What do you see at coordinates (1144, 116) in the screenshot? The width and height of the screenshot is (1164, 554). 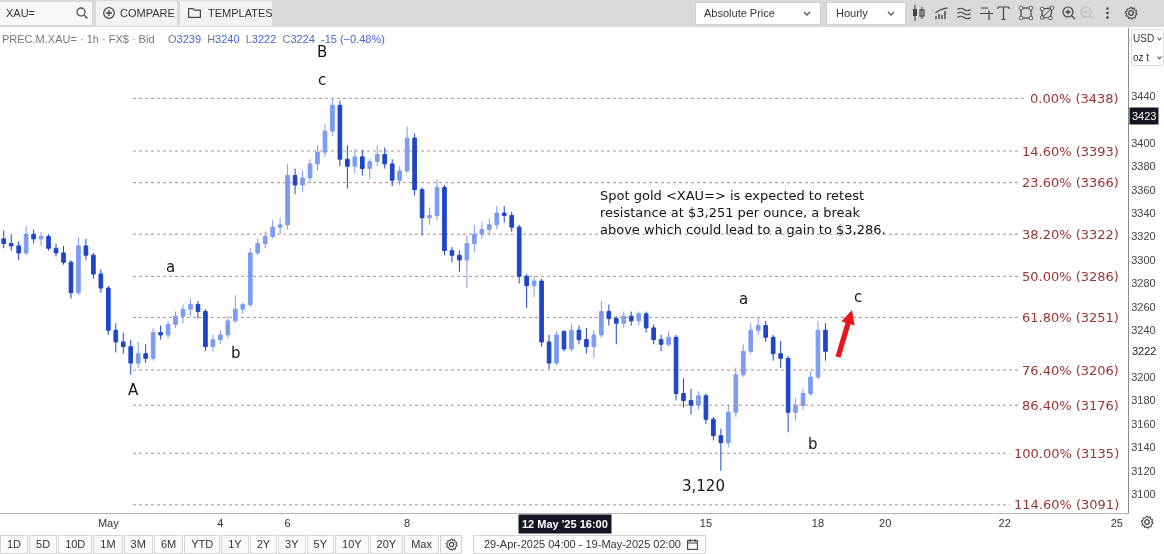 I see `annotation: 3423` at bounding box center [1144, 116].